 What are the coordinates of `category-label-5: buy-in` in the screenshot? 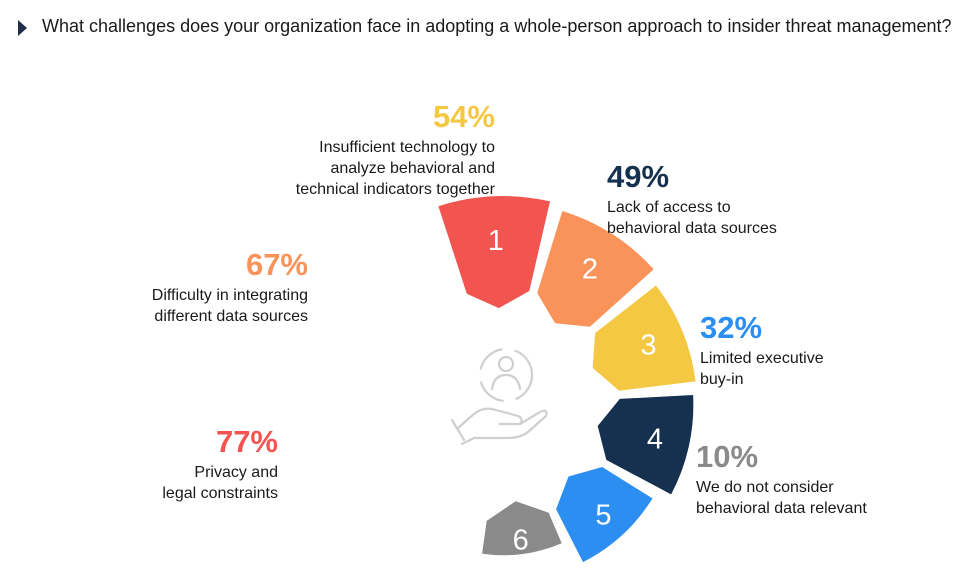 It's located at (722, 379).